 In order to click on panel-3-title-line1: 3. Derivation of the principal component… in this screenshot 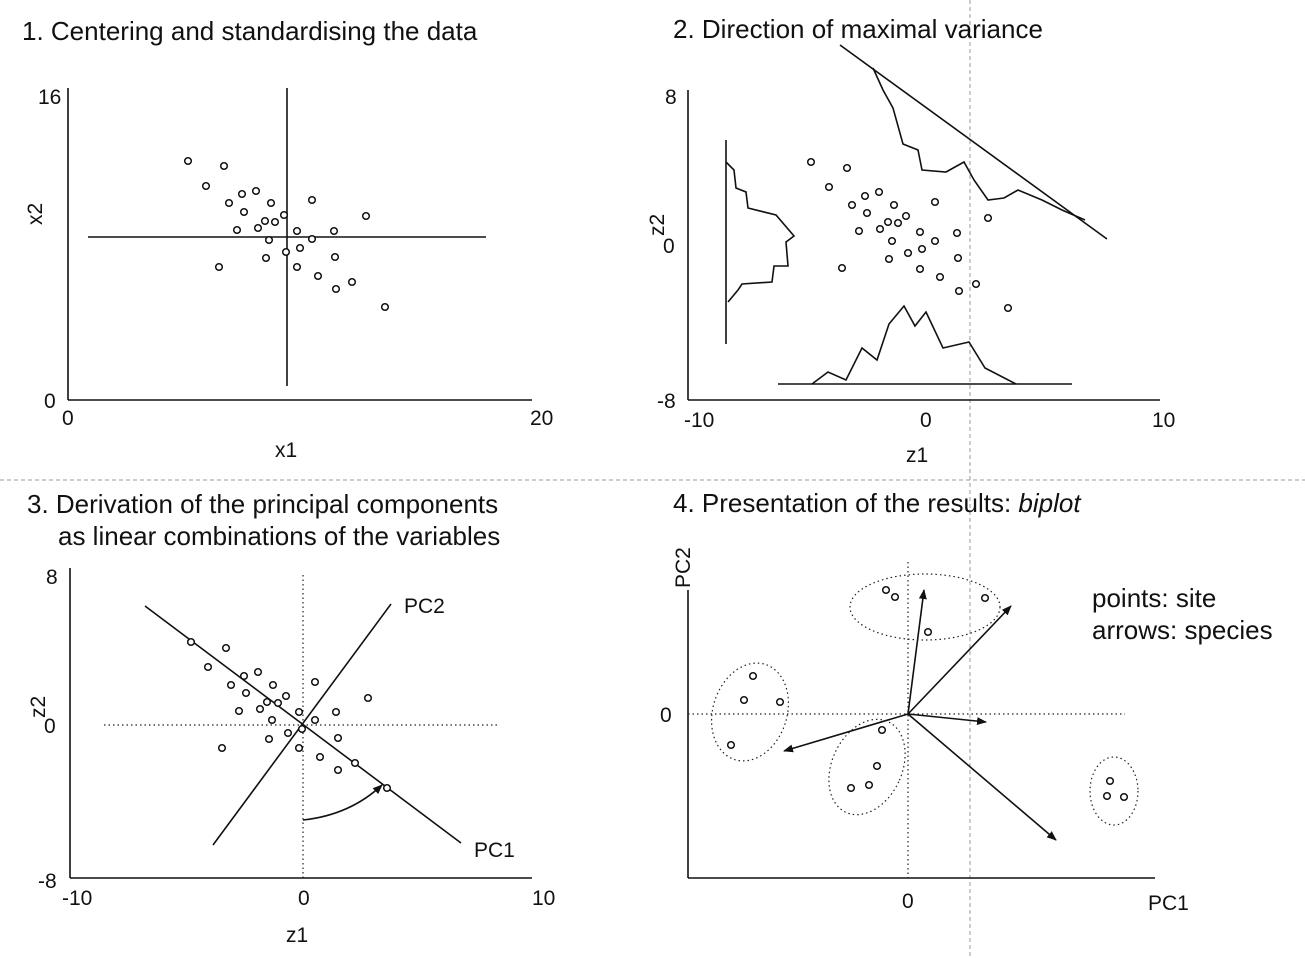, I will do `click(262, 504)`.